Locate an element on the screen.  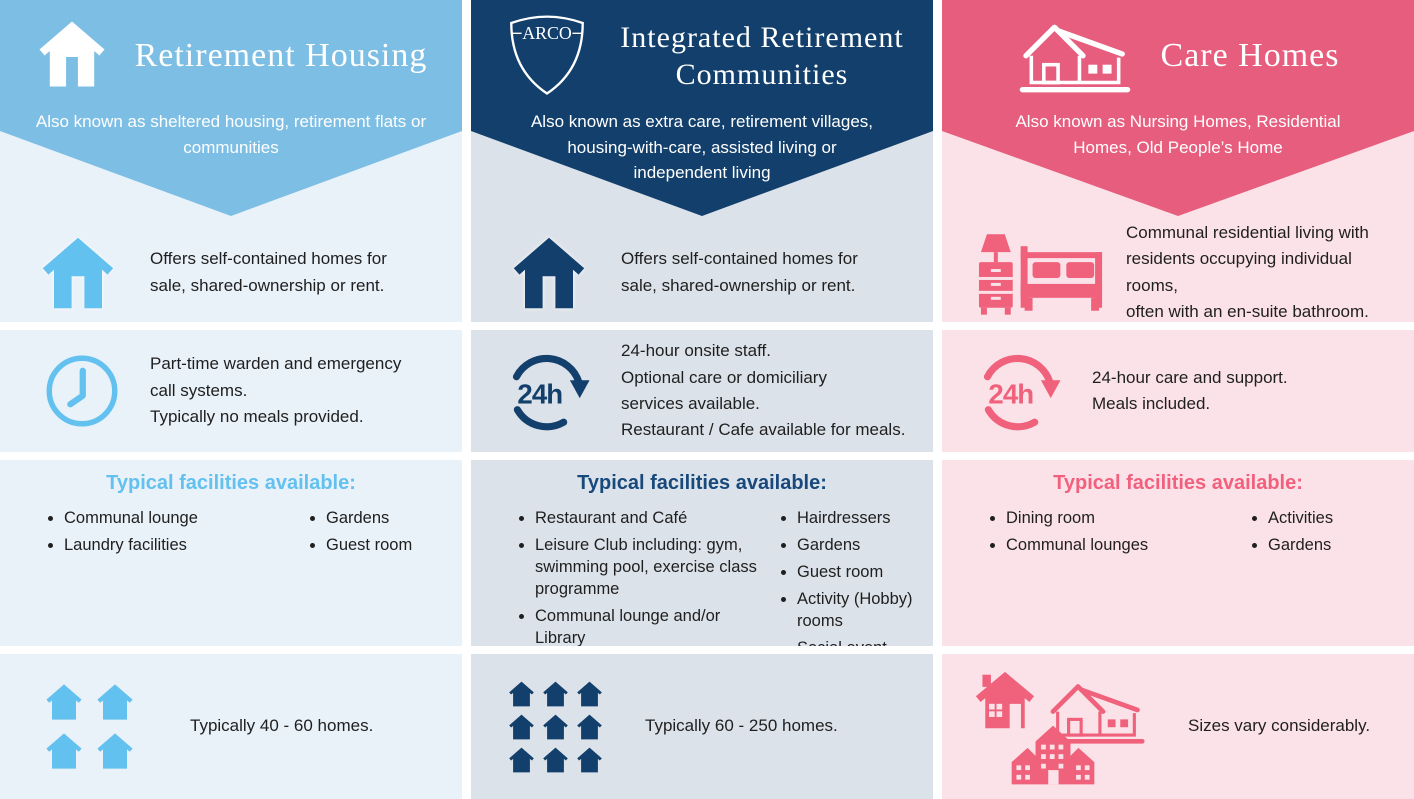
facility-item: Activity (Hobby) rooms is located at coordinates (858, 611).